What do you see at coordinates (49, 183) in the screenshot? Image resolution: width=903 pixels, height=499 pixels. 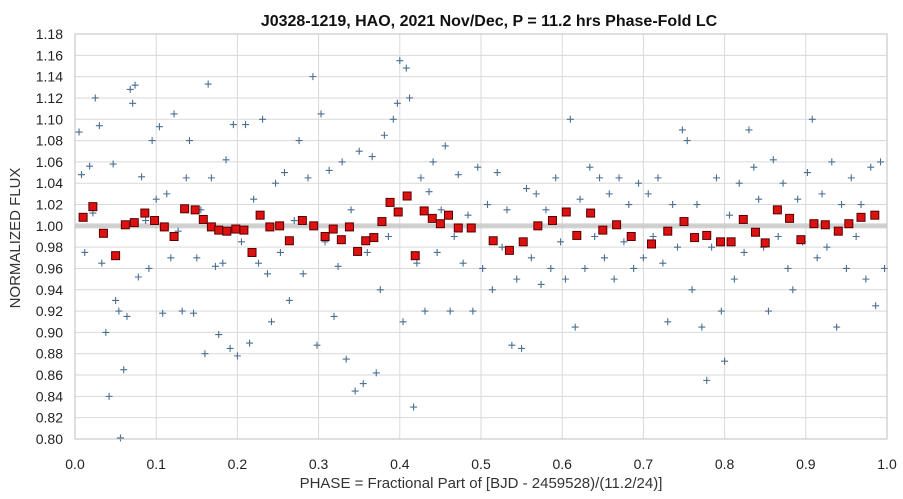 I see `y-tick-label: 1.04` at bounding box center [49, 183].